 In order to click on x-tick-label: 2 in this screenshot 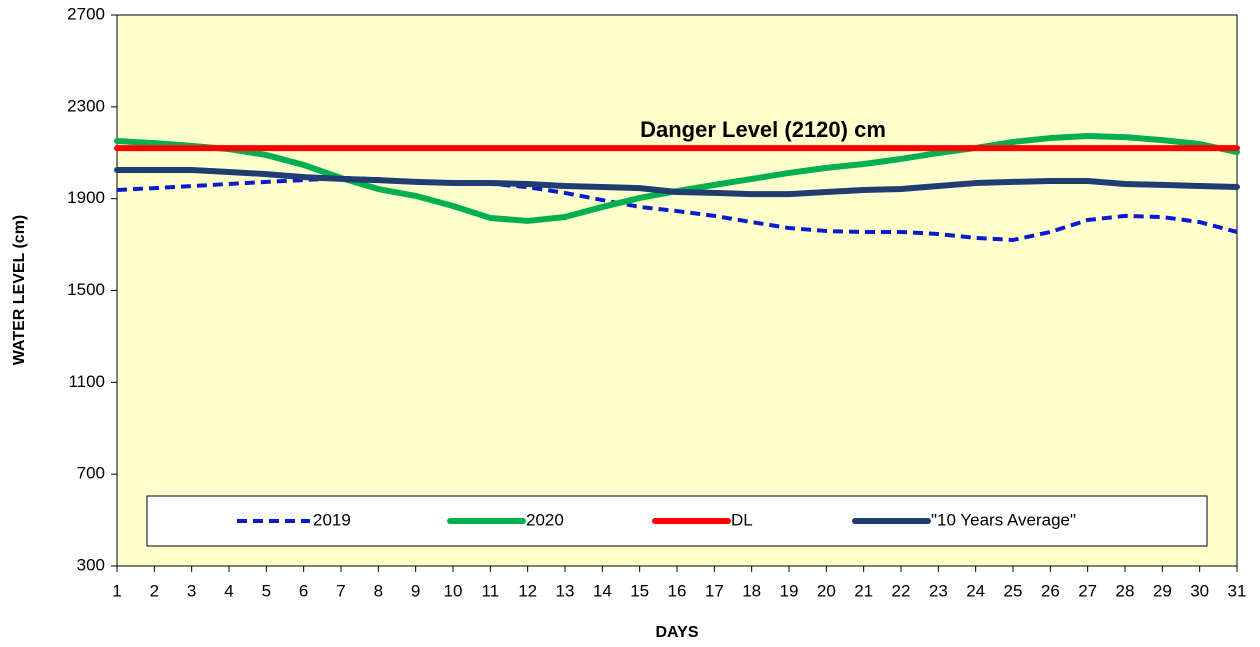, I will do `click(154, 590)`.